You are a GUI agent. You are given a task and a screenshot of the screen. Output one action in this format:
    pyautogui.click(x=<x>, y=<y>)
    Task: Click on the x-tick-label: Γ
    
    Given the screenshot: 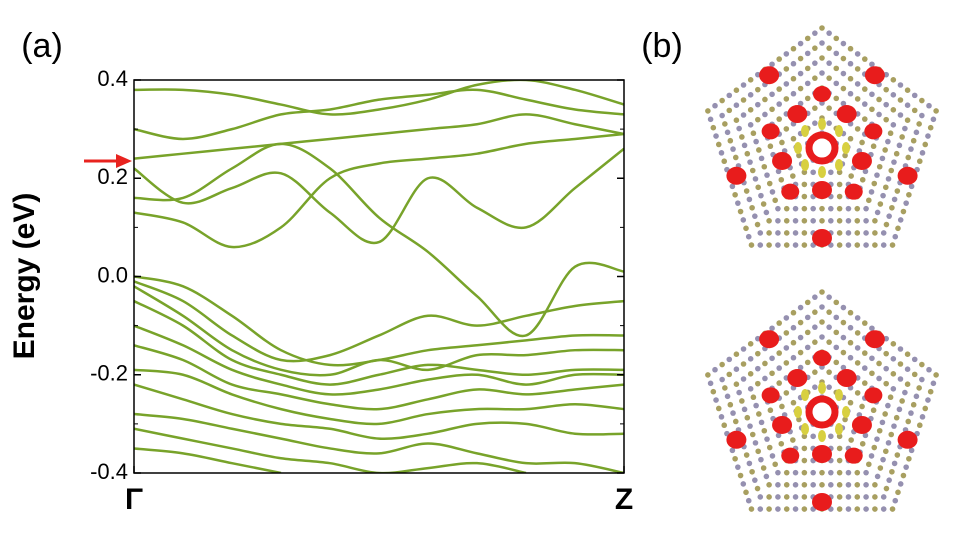 What is the action you would take?
    pyautogui.click(x=134, y=499)
    